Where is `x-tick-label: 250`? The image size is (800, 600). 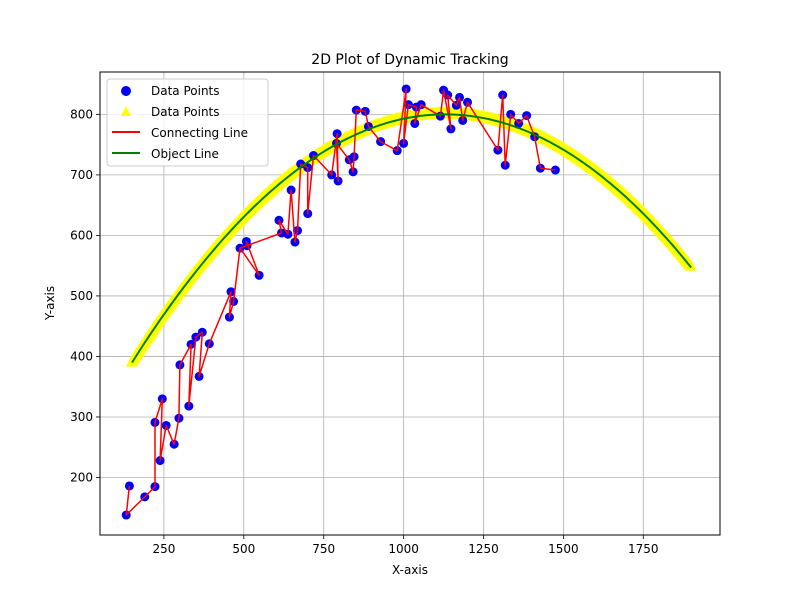
x-tick-label: 250 is located at coordinates (163, 549).